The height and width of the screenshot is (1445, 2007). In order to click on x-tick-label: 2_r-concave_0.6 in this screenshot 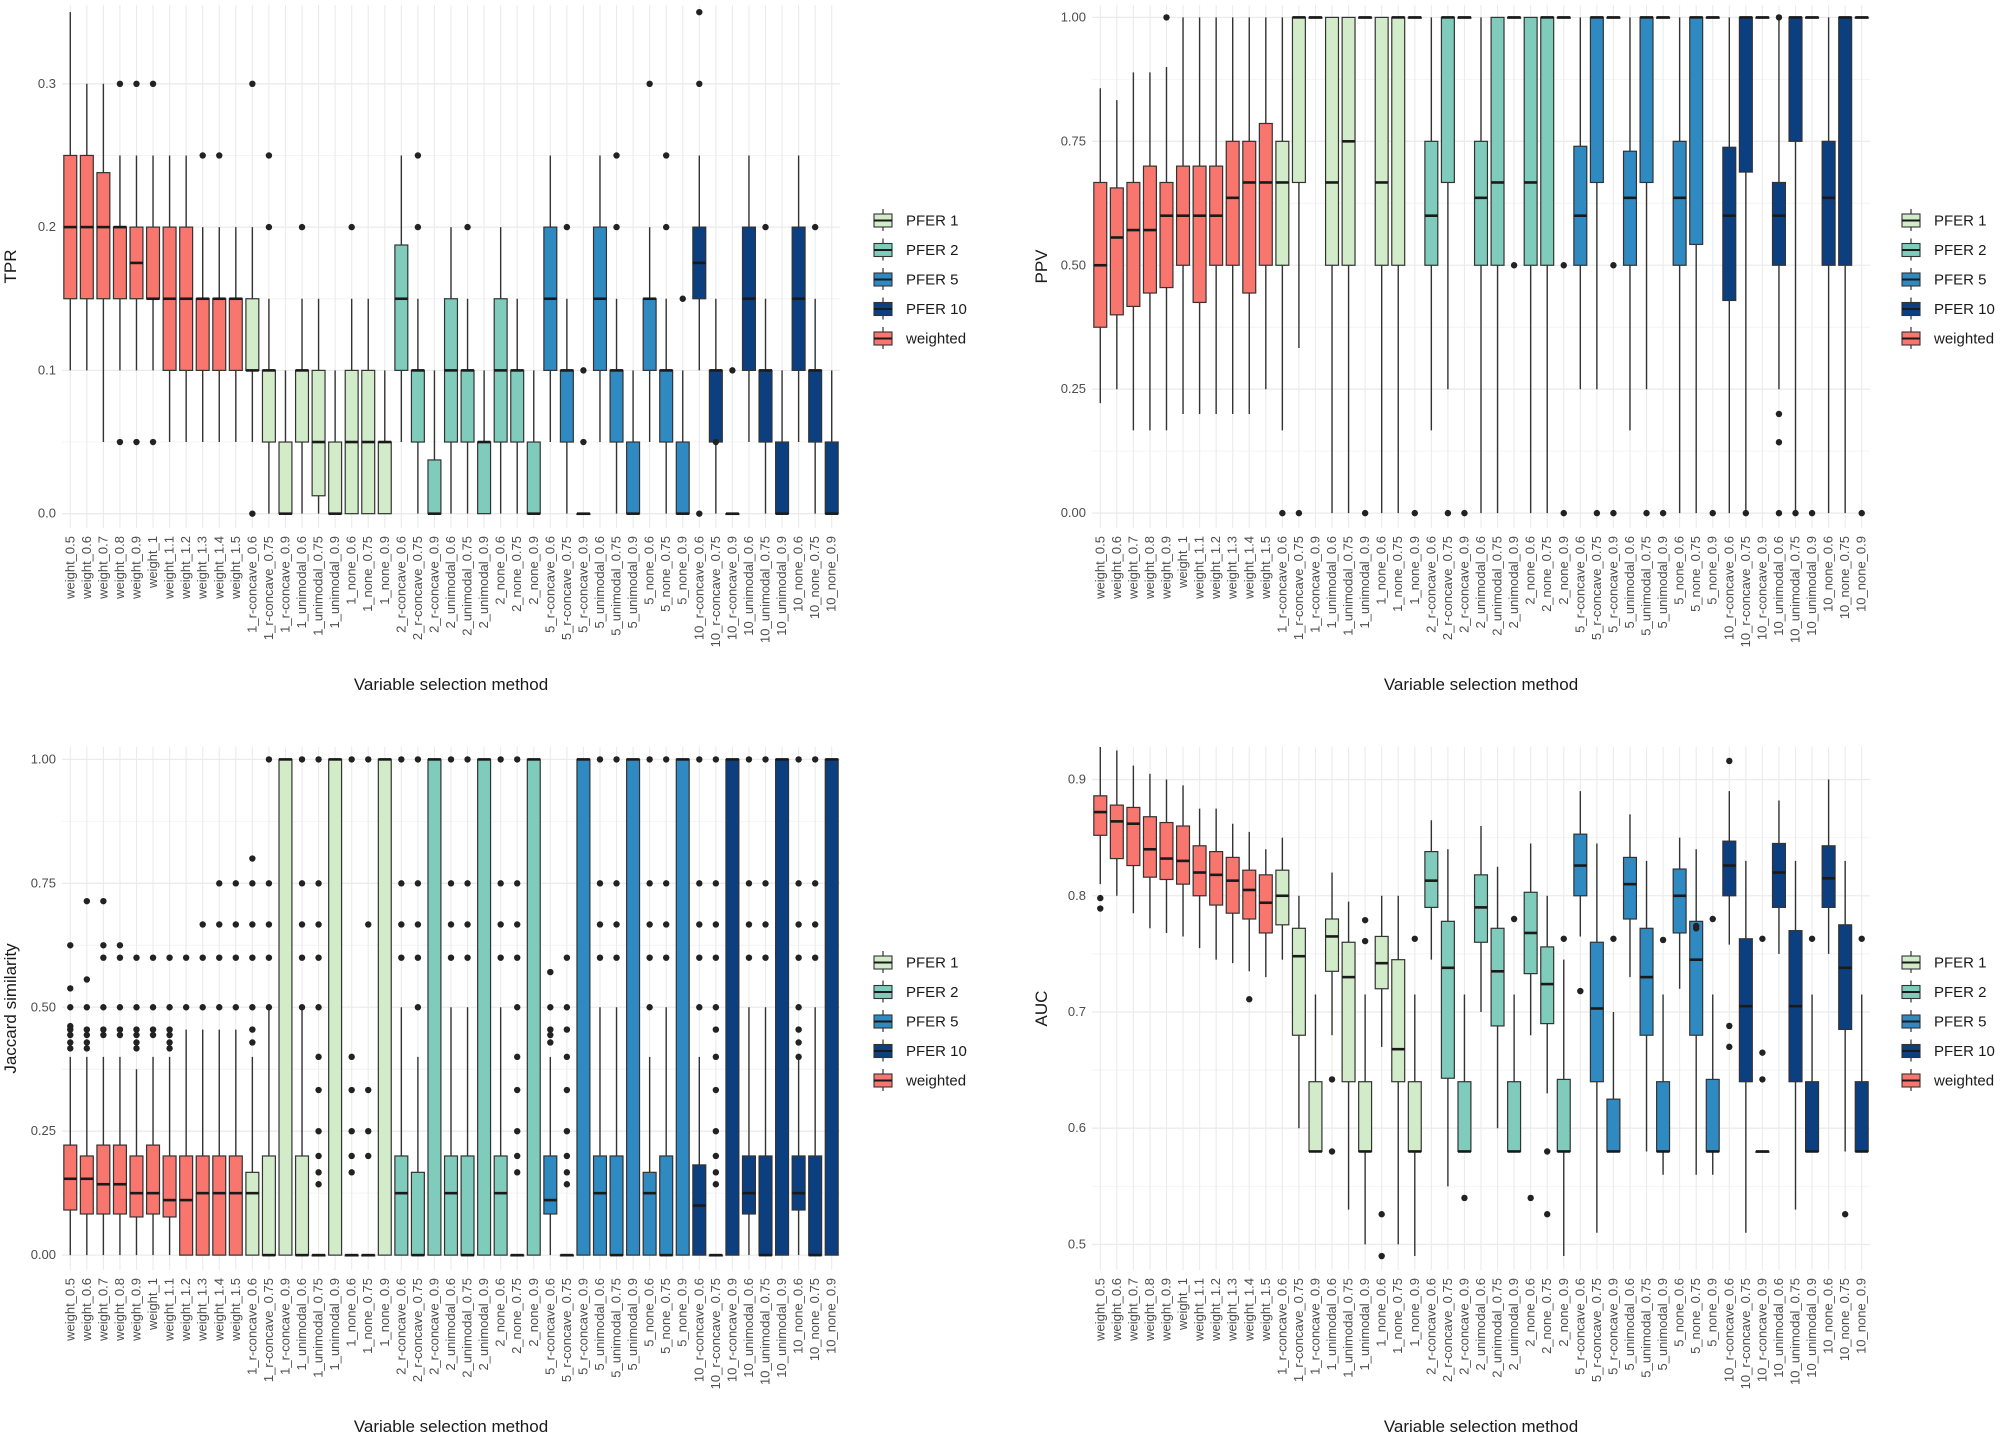, I will do `click(1430, 1326)`.